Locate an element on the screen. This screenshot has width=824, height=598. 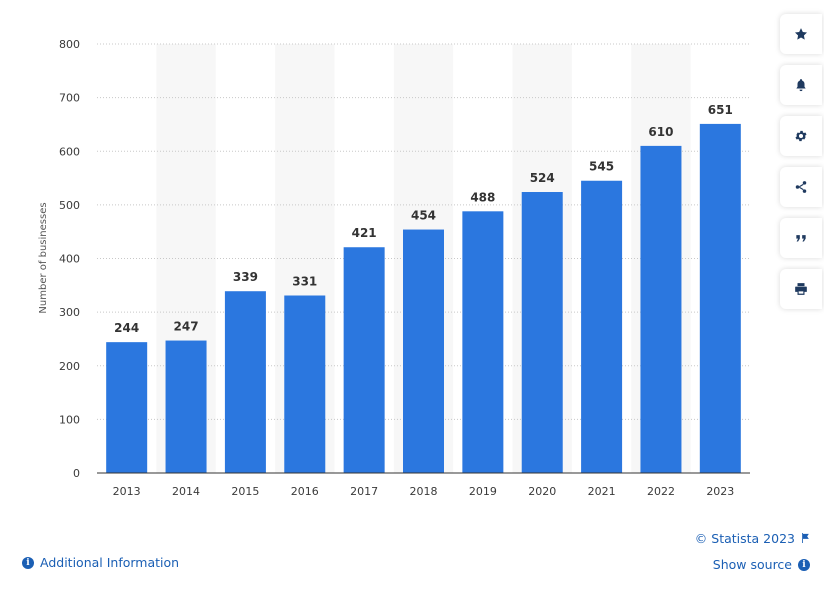
favorite-button is located at coordinates (801, 34).